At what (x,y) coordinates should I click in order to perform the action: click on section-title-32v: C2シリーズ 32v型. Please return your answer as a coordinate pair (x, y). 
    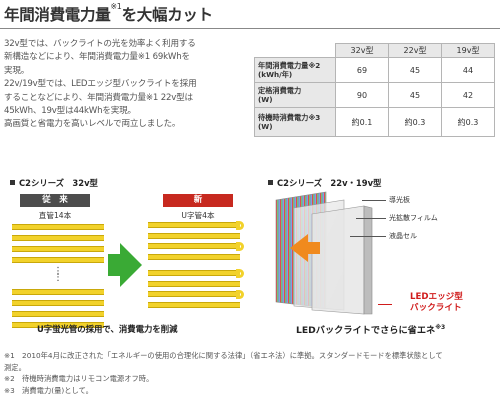
    Looking at the image, I should click on (54, 183).